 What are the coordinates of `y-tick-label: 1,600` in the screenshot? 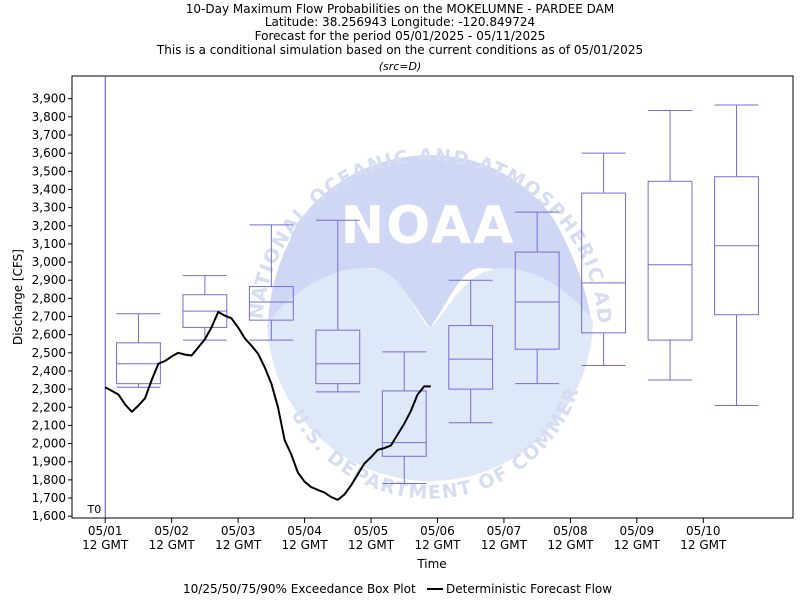 It's located at (49, 516).